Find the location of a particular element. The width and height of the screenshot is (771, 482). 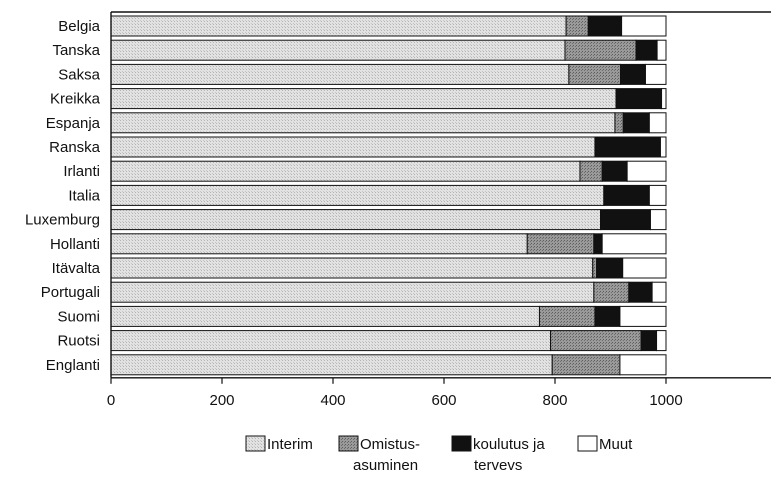

legend-label-koulutus: koulutus ja tervevs is located at coordinates (511, 455).